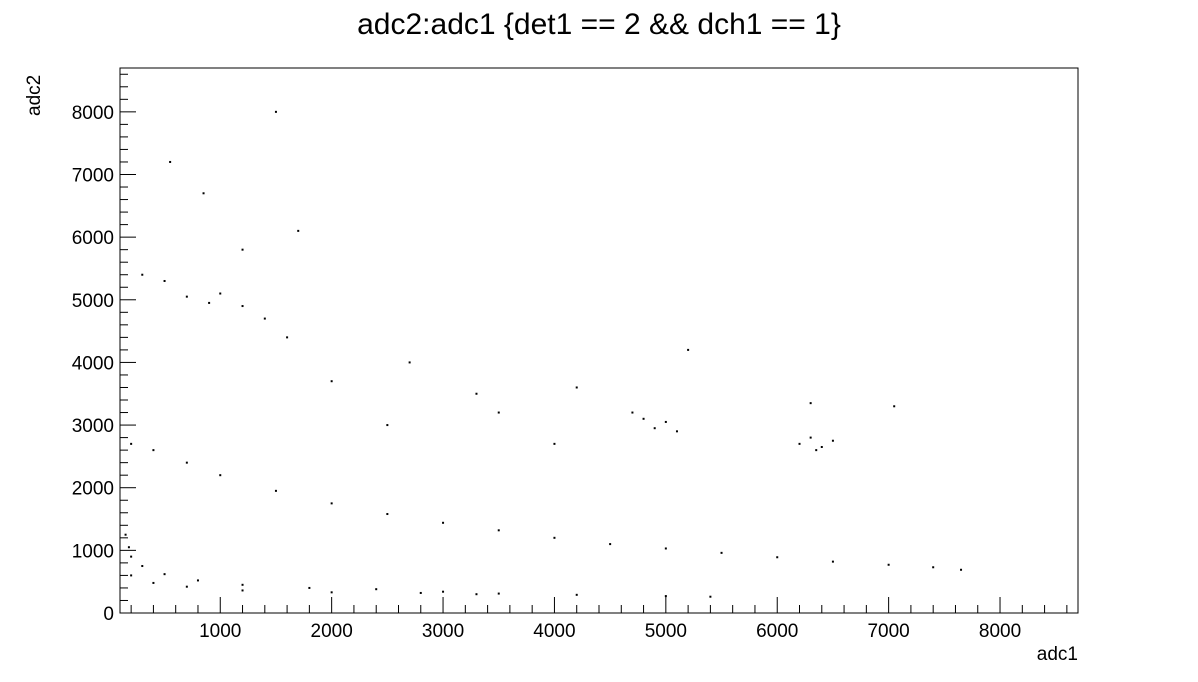  What do you see at coordinates (332, 631) in the screenshot?
I see `x-tick-label: 2000` at bounding box center [332, 631].